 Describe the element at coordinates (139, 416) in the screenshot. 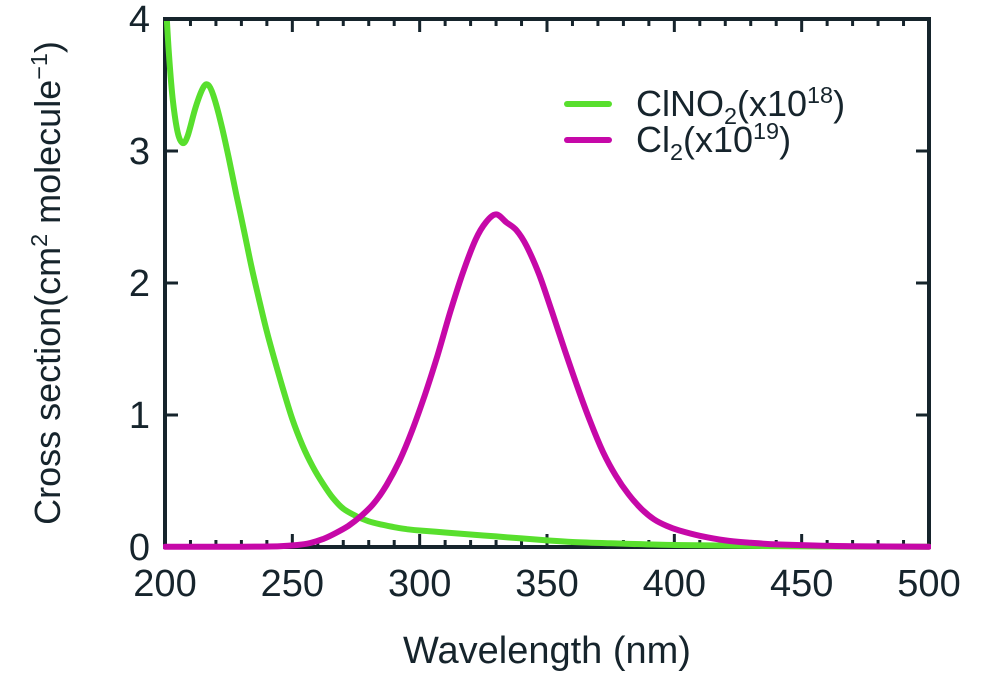

I see `y-tick-label: 1` at that location.